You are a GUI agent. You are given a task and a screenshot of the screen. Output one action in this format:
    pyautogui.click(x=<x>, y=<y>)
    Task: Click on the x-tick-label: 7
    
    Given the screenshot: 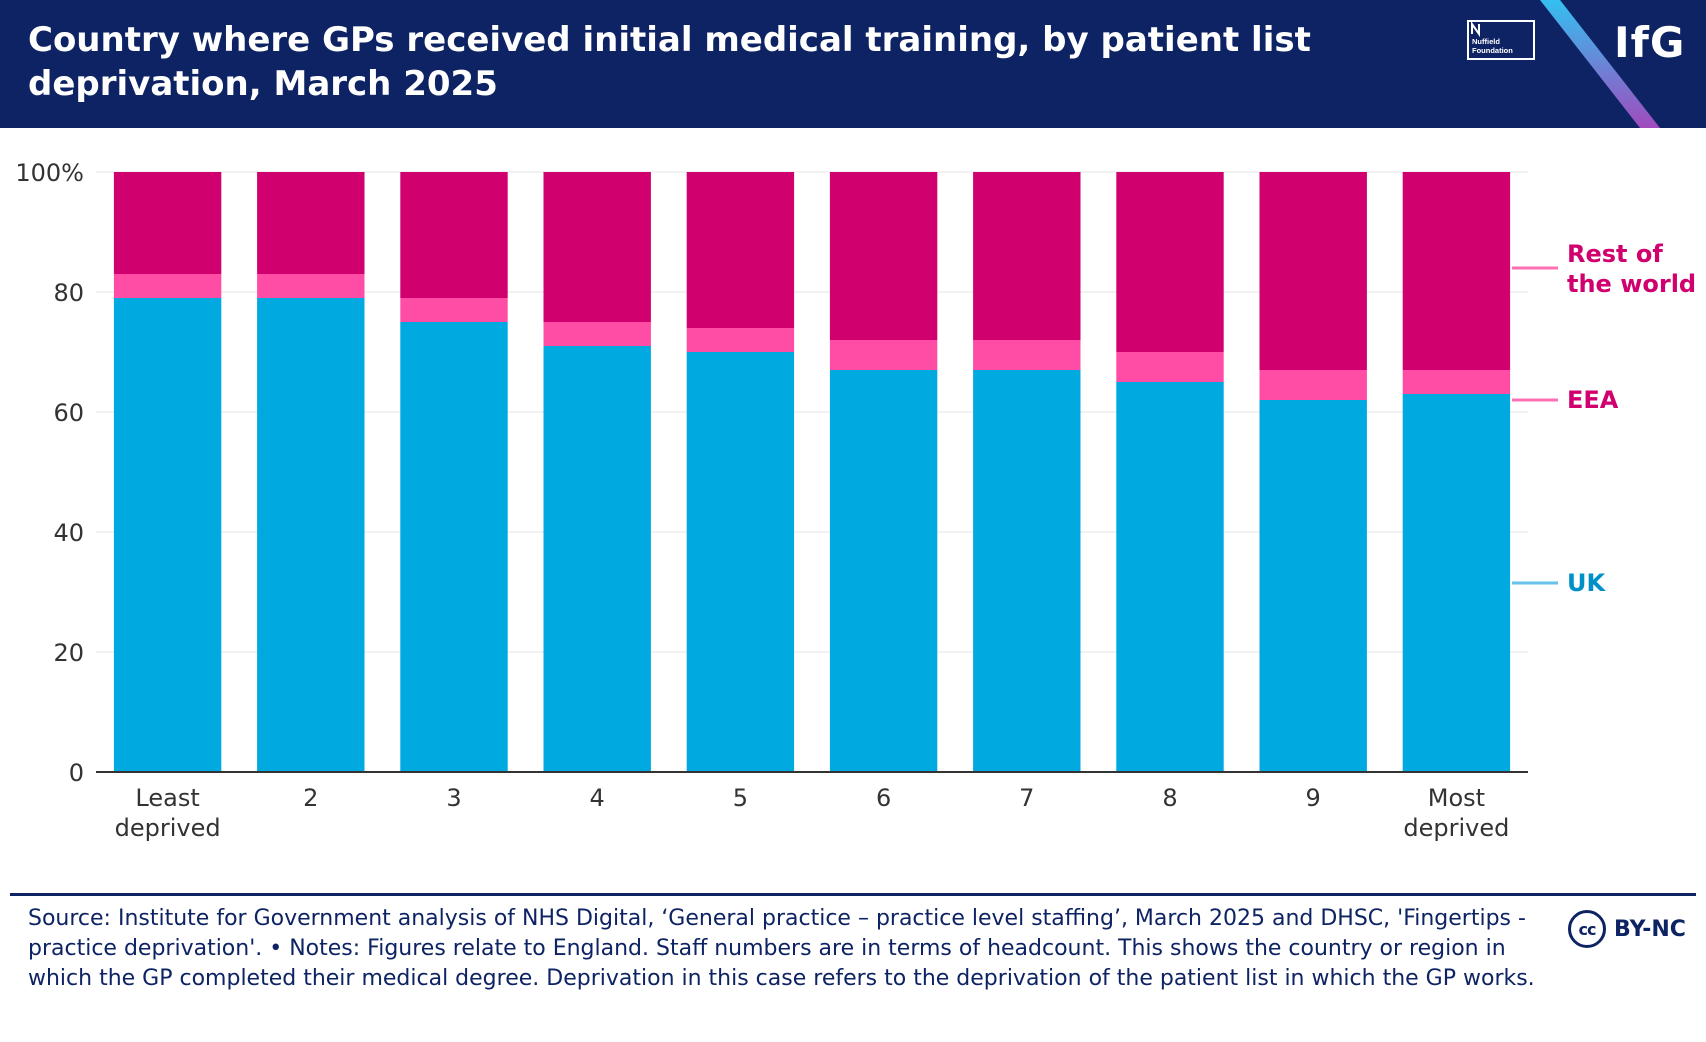 What is the action you would take?
    pyautogui.click(x=1026, y=798)
    